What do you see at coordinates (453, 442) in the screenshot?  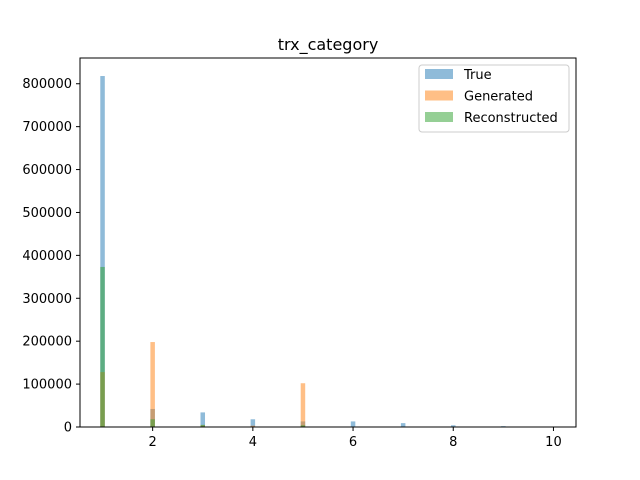 I see `x-tick-label: 8` at bounding box center [453, 442].